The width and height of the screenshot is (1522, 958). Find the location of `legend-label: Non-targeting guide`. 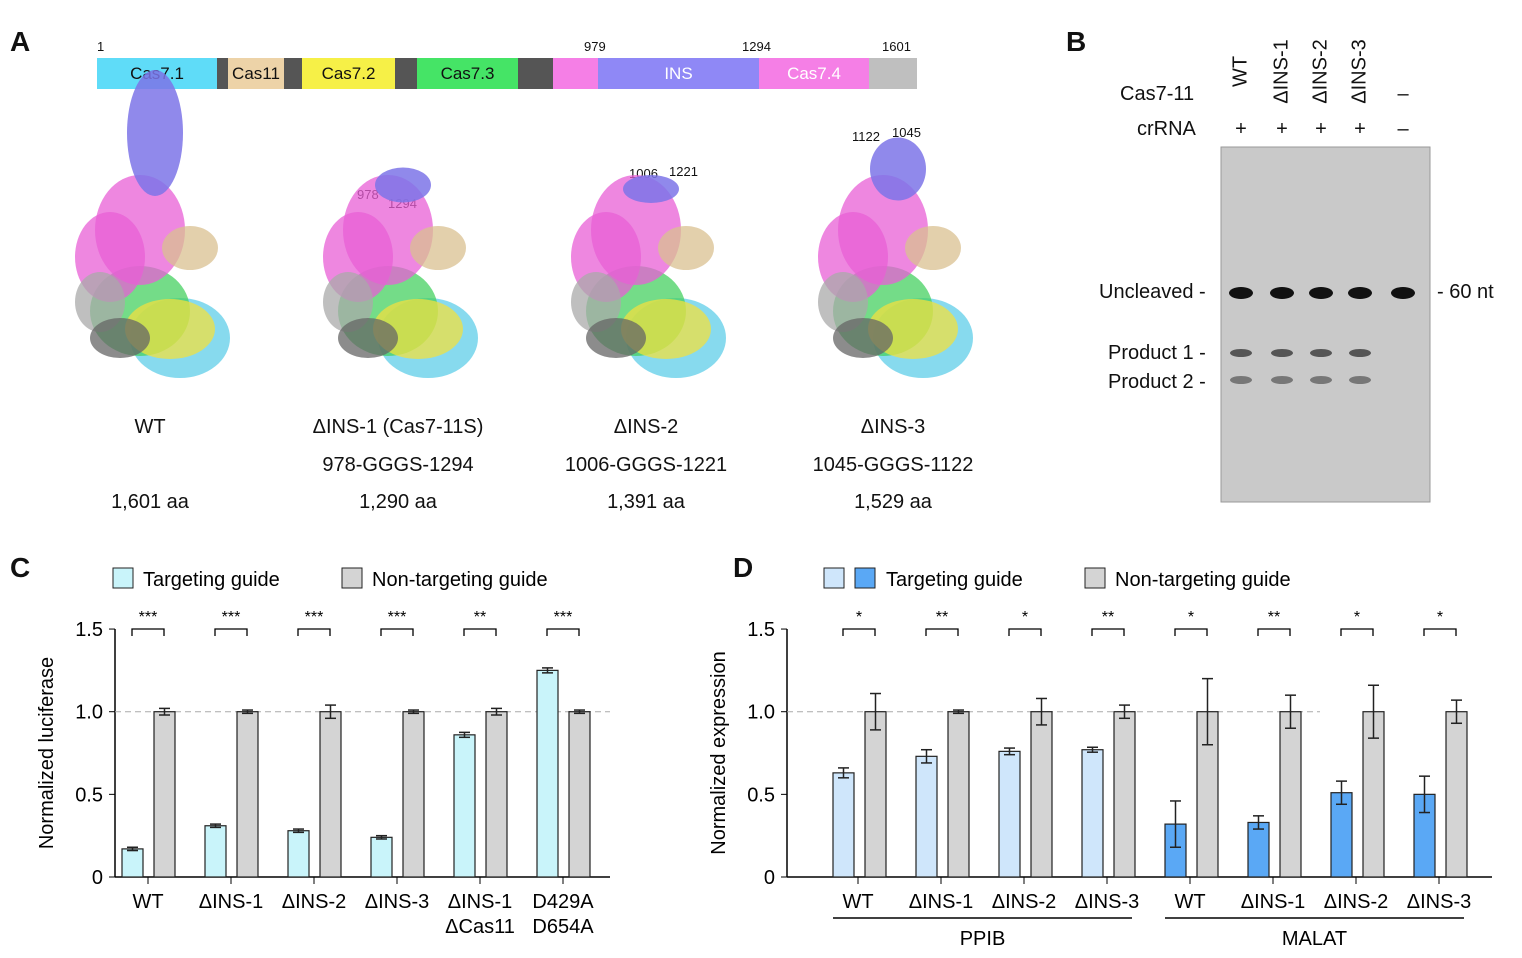

legend-label: Non-targeting guide is located at coordinates (1203, 580).